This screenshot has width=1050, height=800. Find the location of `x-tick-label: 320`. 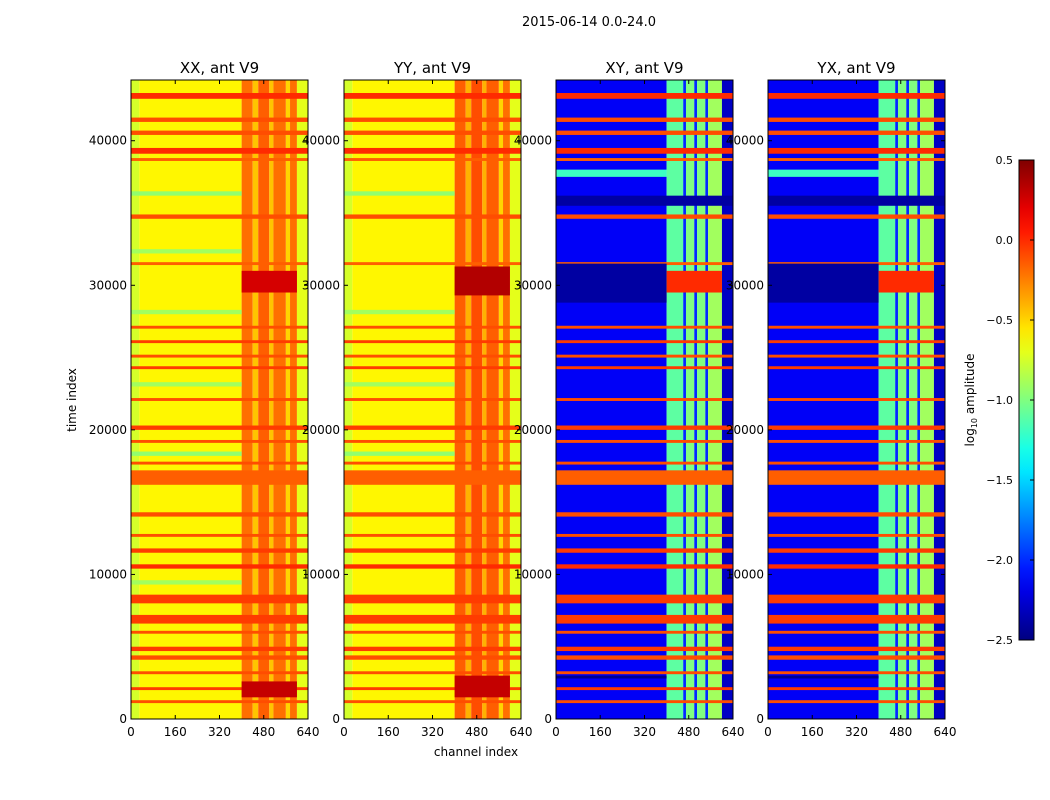

x-tick-label: 320 is located at coordinates (219, 732).